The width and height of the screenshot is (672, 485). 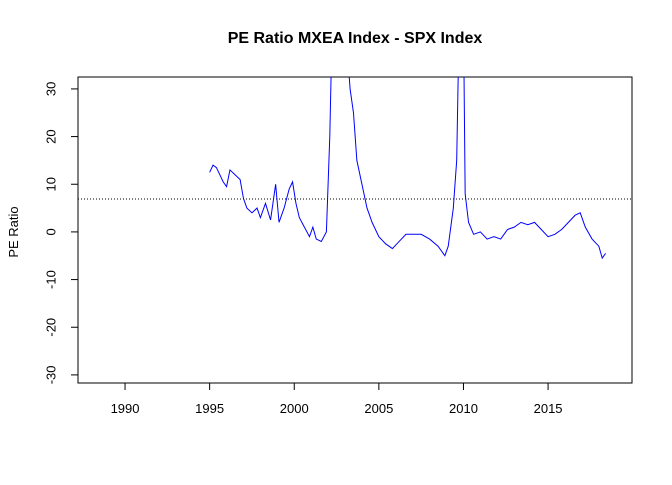 What do you see at coordinates (209, 408) in the screenshot?
I see `x-tick-label: 1995` at bounding box center [209, 408].